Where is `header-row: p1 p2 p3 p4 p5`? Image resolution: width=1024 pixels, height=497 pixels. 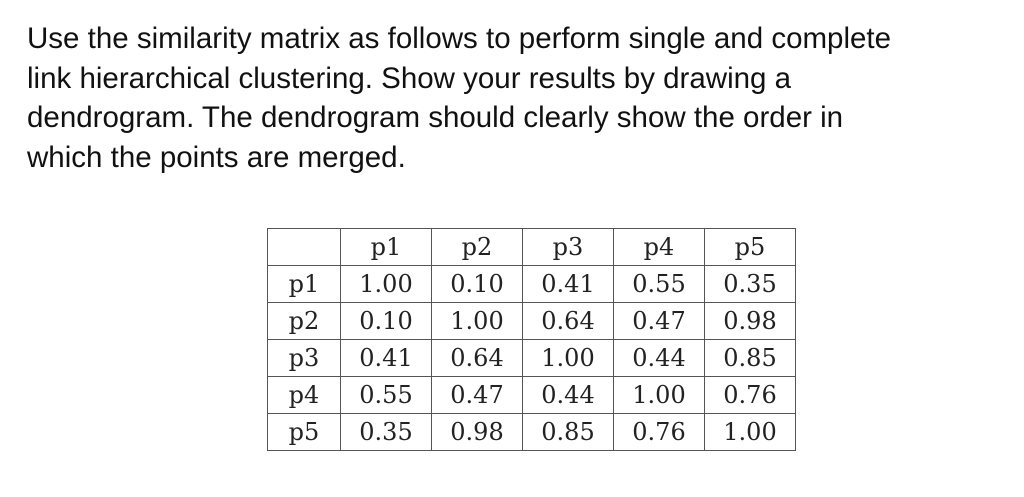
header-row: p1 p2 p3 p4 p5 is located at coordinates (531, 247).